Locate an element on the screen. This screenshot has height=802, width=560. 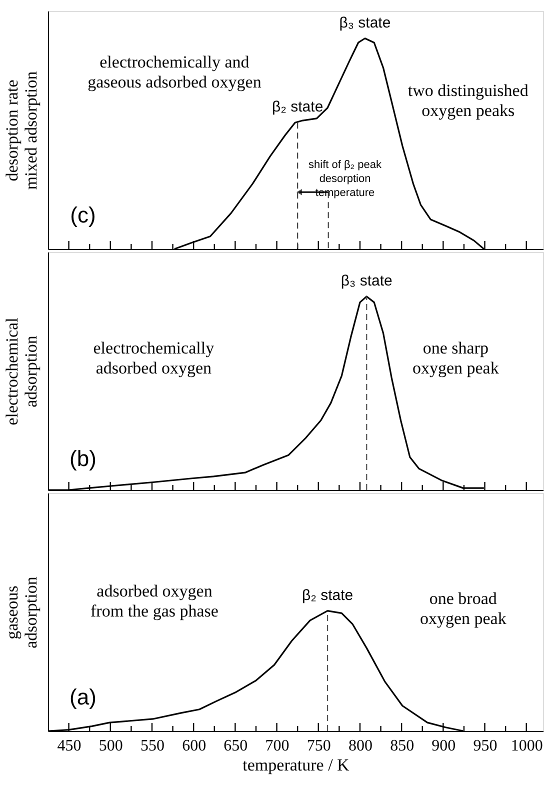
annotation: electrochemically adsorbed oxygen is located at coordinates (154, 358).